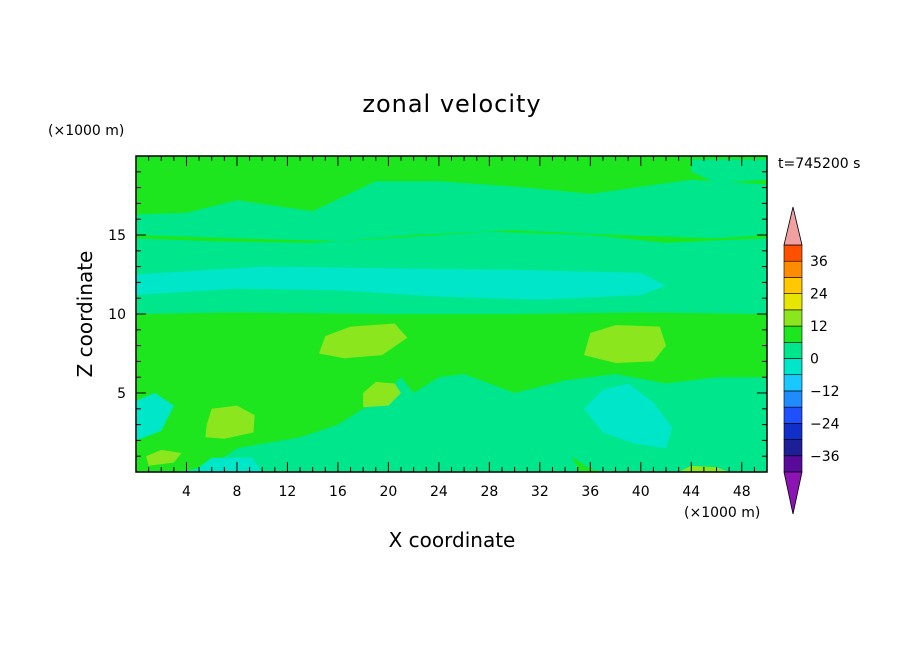  Describe the element at coordinates (825, 392) in the screenshot. I see `colorbar-tick-label: −12` at that location.